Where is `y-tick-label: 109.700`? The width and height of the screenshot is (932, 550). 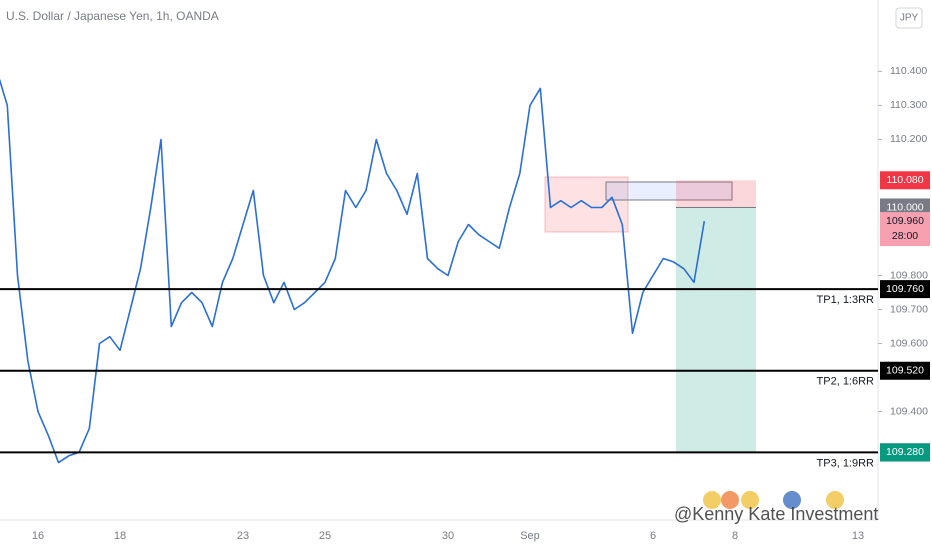 y-tick-label: 109.700 is located at coordinates (909, 309).